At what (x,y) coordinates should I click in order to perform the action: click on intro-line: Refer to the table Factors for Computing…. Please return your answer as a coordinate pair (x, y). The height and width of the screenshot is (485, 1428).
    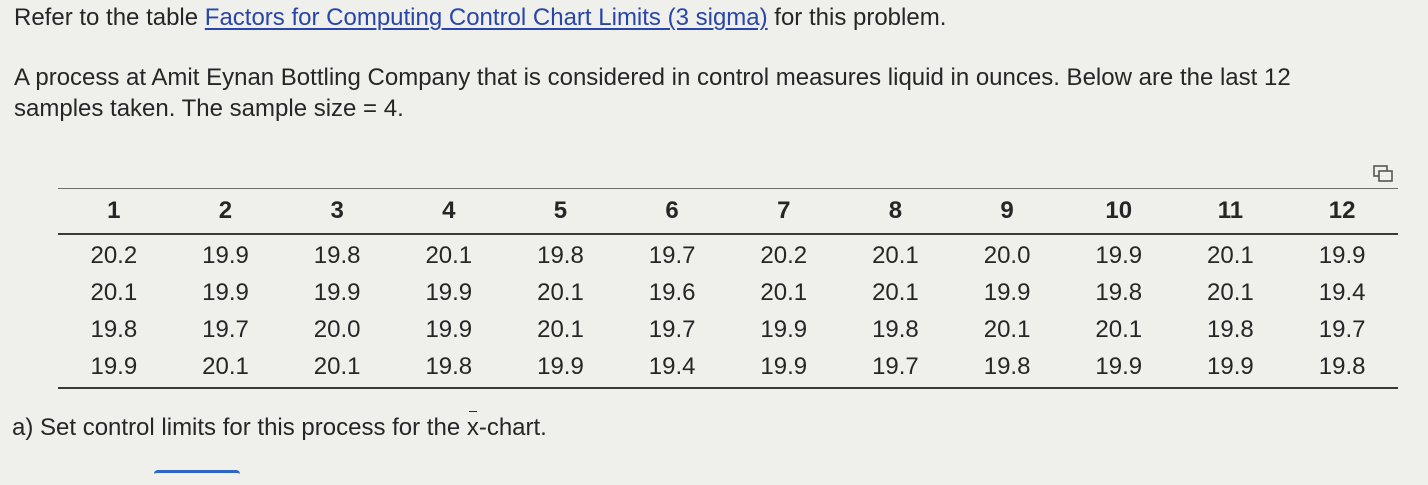
    Looking at the image, I should click on (480, 18).